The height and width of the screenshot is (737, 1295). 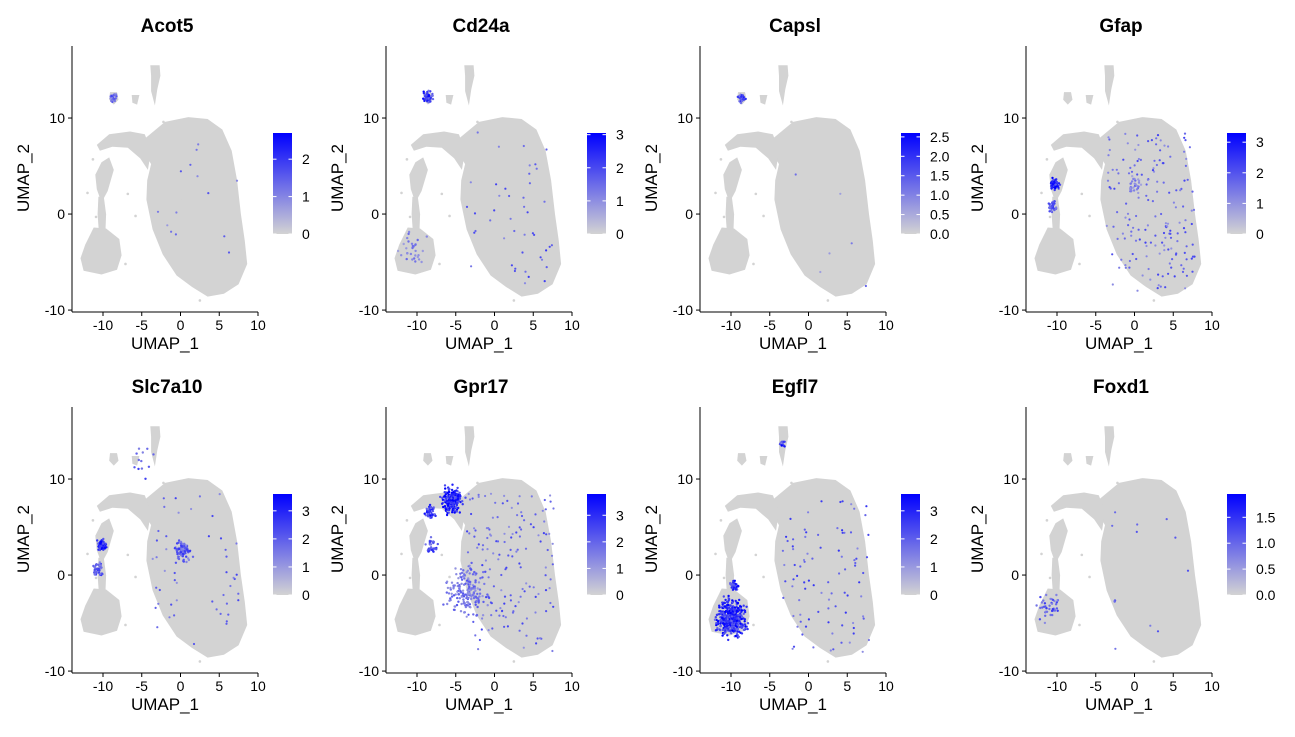 What do you see at coordinates (1121, 212) in the screenshot?
I see `expressing-cells` at bounding box center [1121, 212].